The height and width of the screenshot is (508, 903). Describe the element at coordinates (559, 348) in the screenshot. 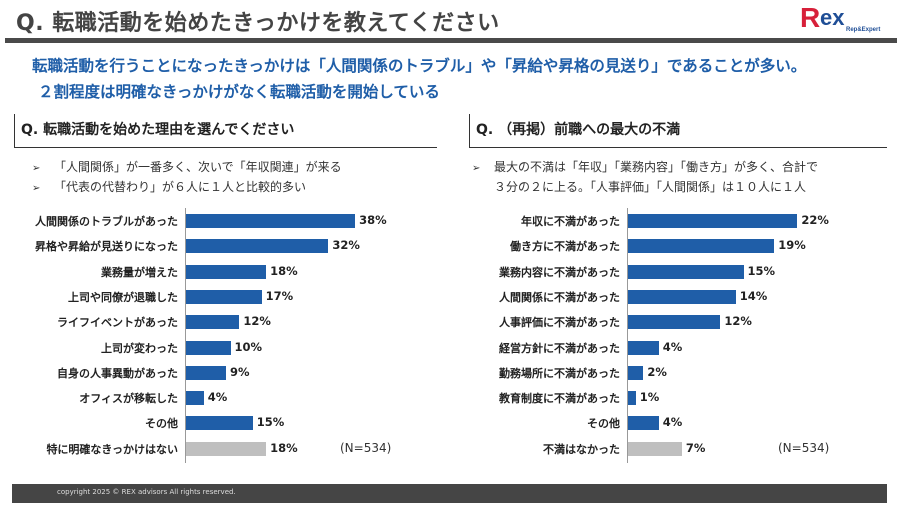

I see `category-label: 経営方針に不満があった` at that location.